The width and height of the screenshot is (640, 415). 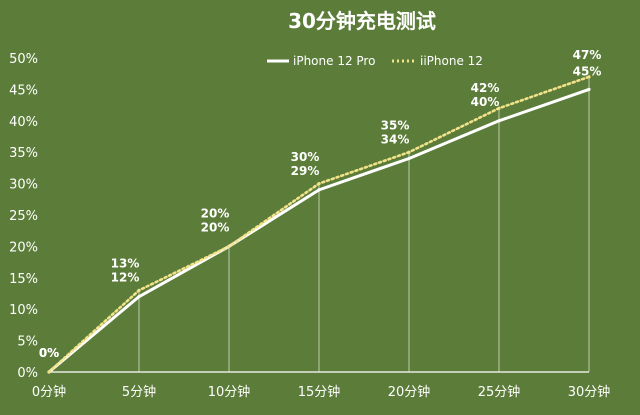 What do you see at coordinates (587, 55) in the screenshot?
I see `data-label-iiphone-12: 47%` at bounding box center [587, 55].